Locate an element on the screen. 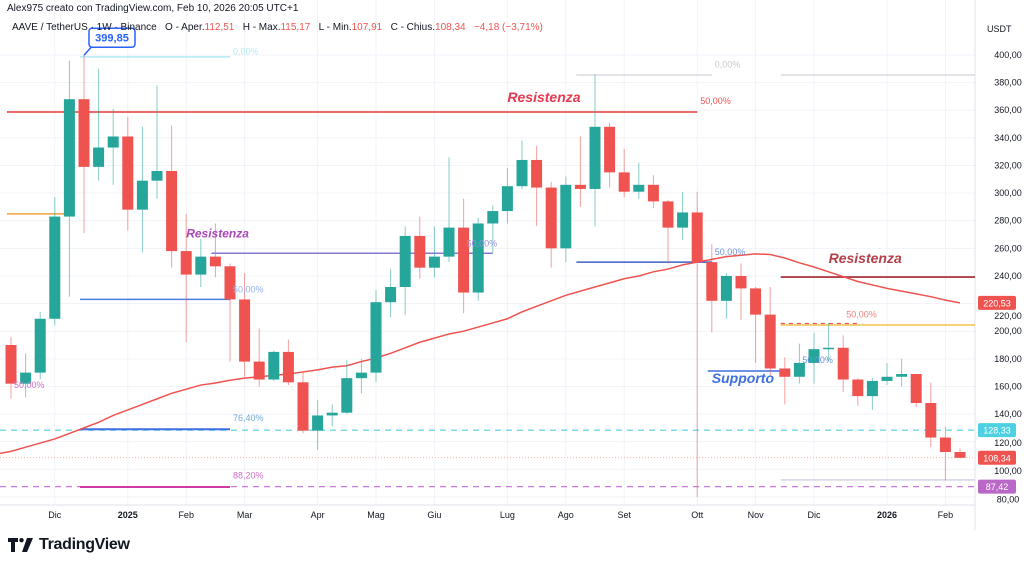 This screenshot has width=1024, height=564. symbol-name: AAVE / TetherUS · 1W · Binance is located at coordinates (84, 27).